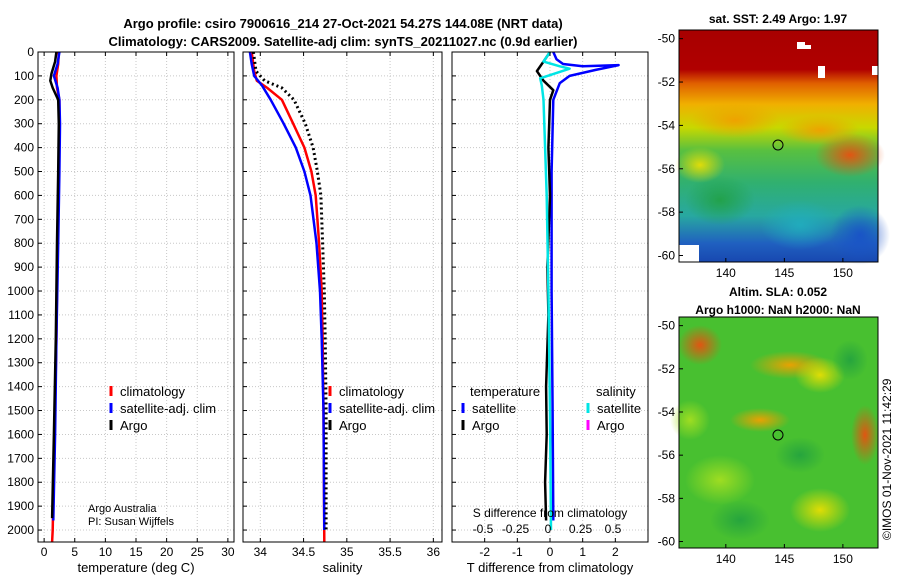 The height and width of the screenshot is (580, 900). Describe the element at coordinates (390, 552) in the screenshot. I see `x-tick-label: 35.5` at that location.